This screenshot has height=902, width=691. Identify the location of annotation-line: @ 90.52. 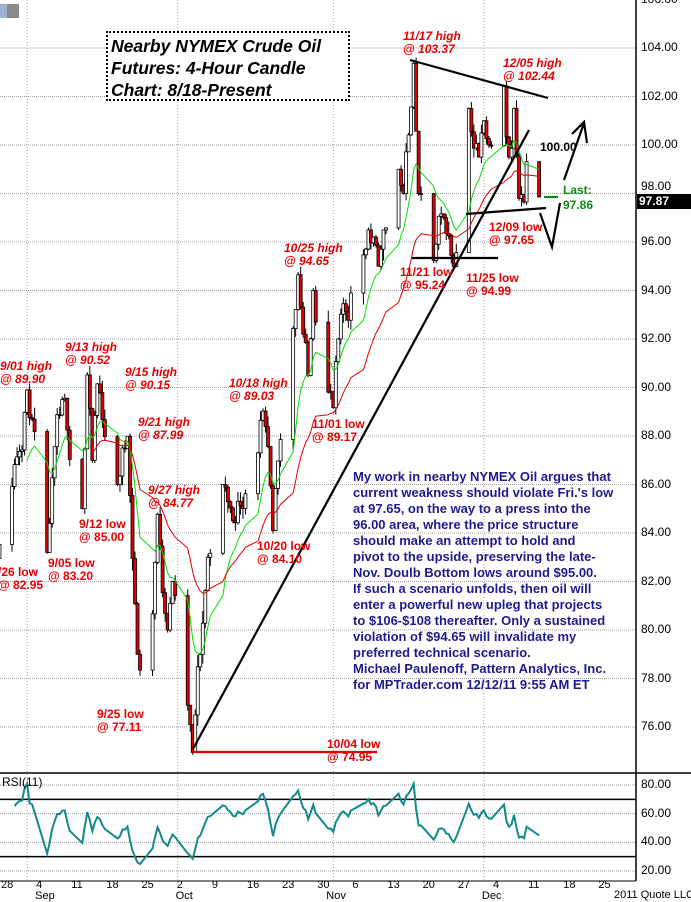
(88, 360).